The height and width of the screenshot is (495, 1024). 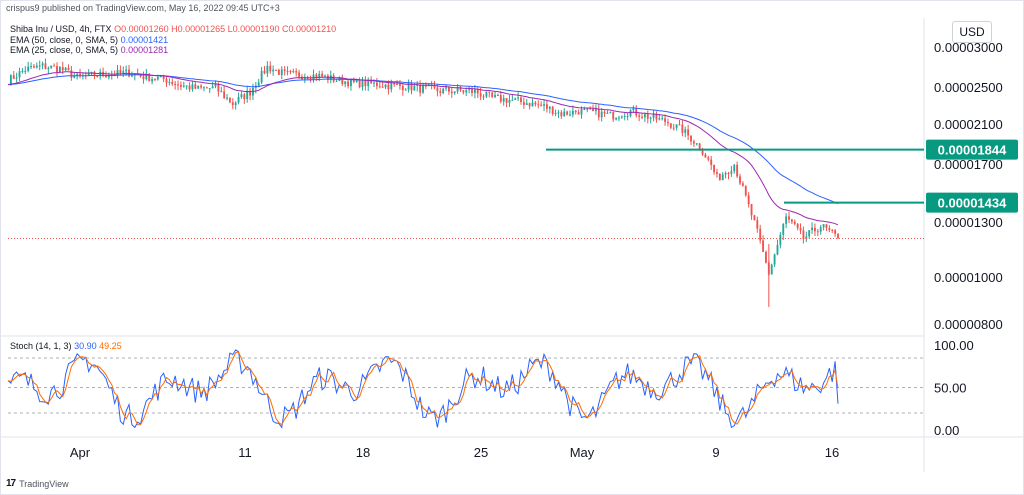 What do you see at coordinates (110, 346) in the screenshot?
I see `stoch-d-value: 49.25` at bounding box center [110, 346].